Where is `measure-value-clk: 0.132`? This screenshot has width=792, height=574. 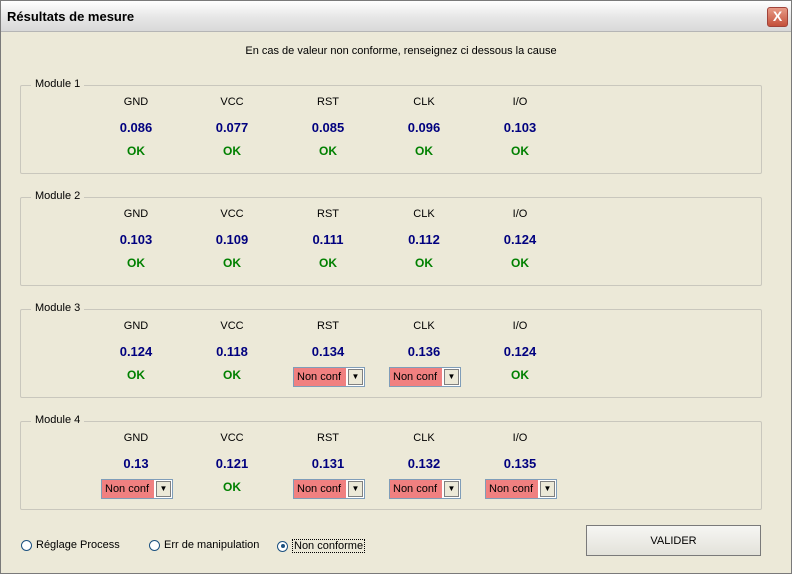 measure-value-clk: 0.132 is located at coordinates (424, 463).